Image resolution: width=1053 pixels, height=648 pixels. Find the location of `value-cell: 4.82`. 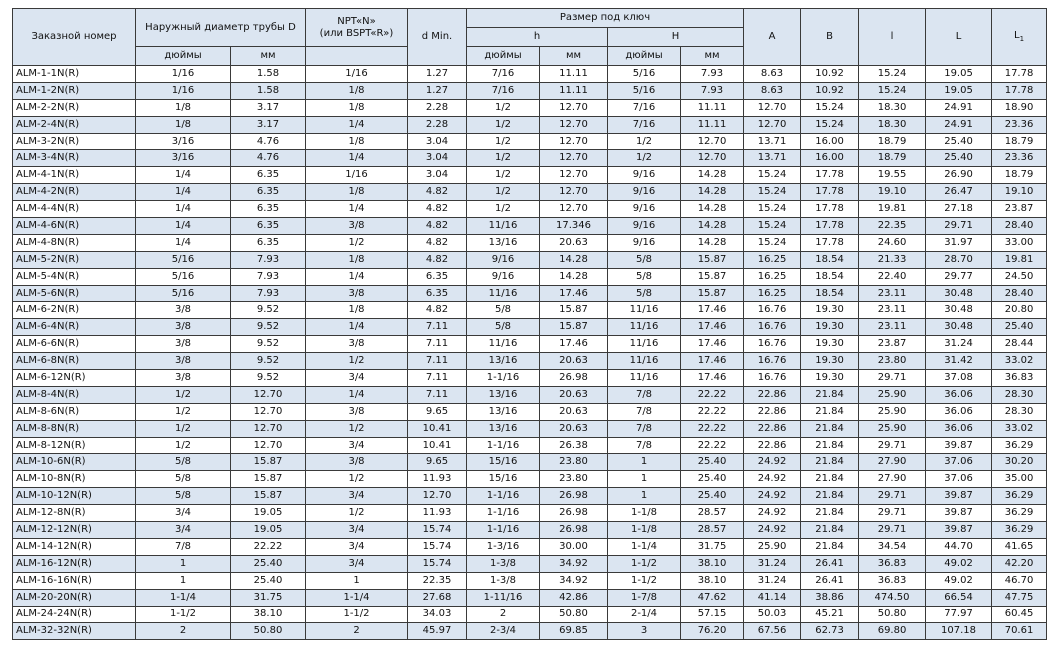

value-cell: 4.82 is located at coordinates (437, 259).